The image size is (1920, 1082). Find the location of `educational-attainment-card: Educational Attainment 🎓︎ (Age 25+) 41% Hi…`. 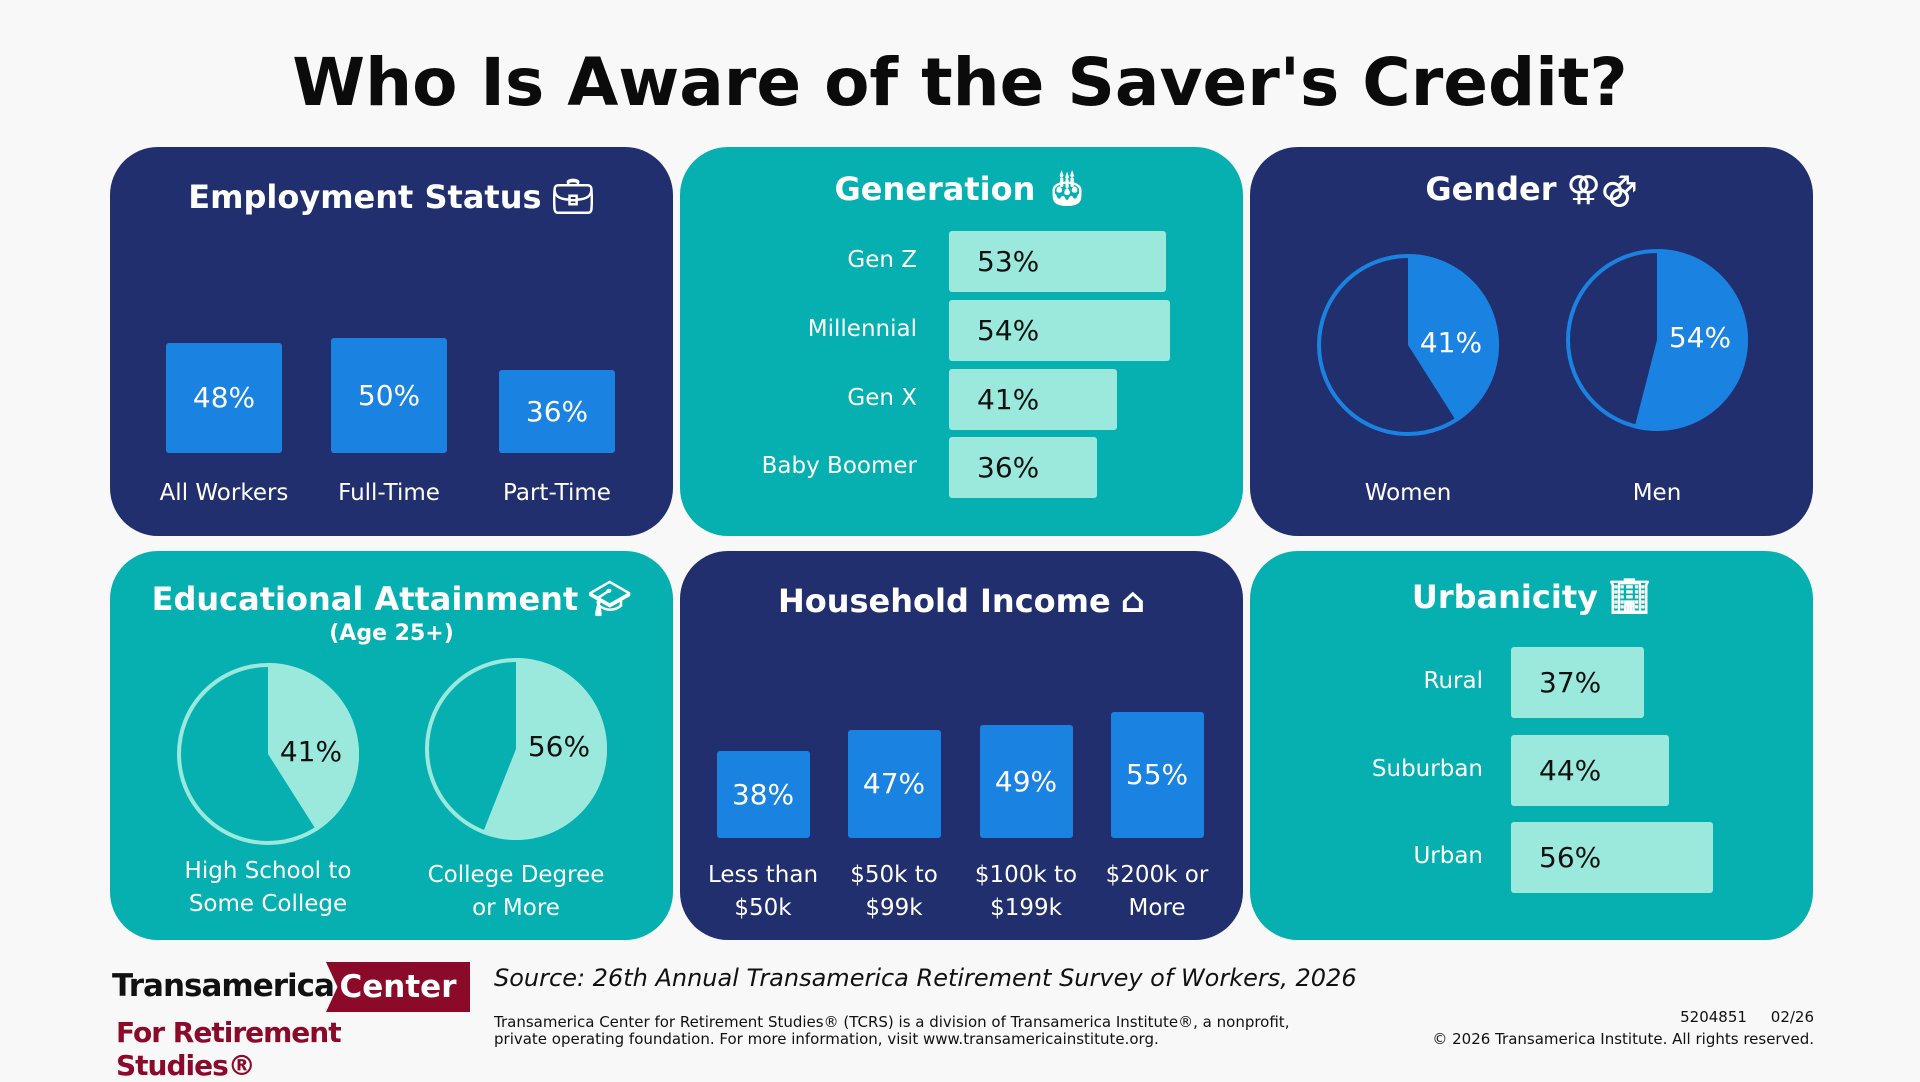

educational-attainment-card: Educational Attainment 🎓︎ (Age 25+) 41% Hi… is located at coordinates (391, 745).